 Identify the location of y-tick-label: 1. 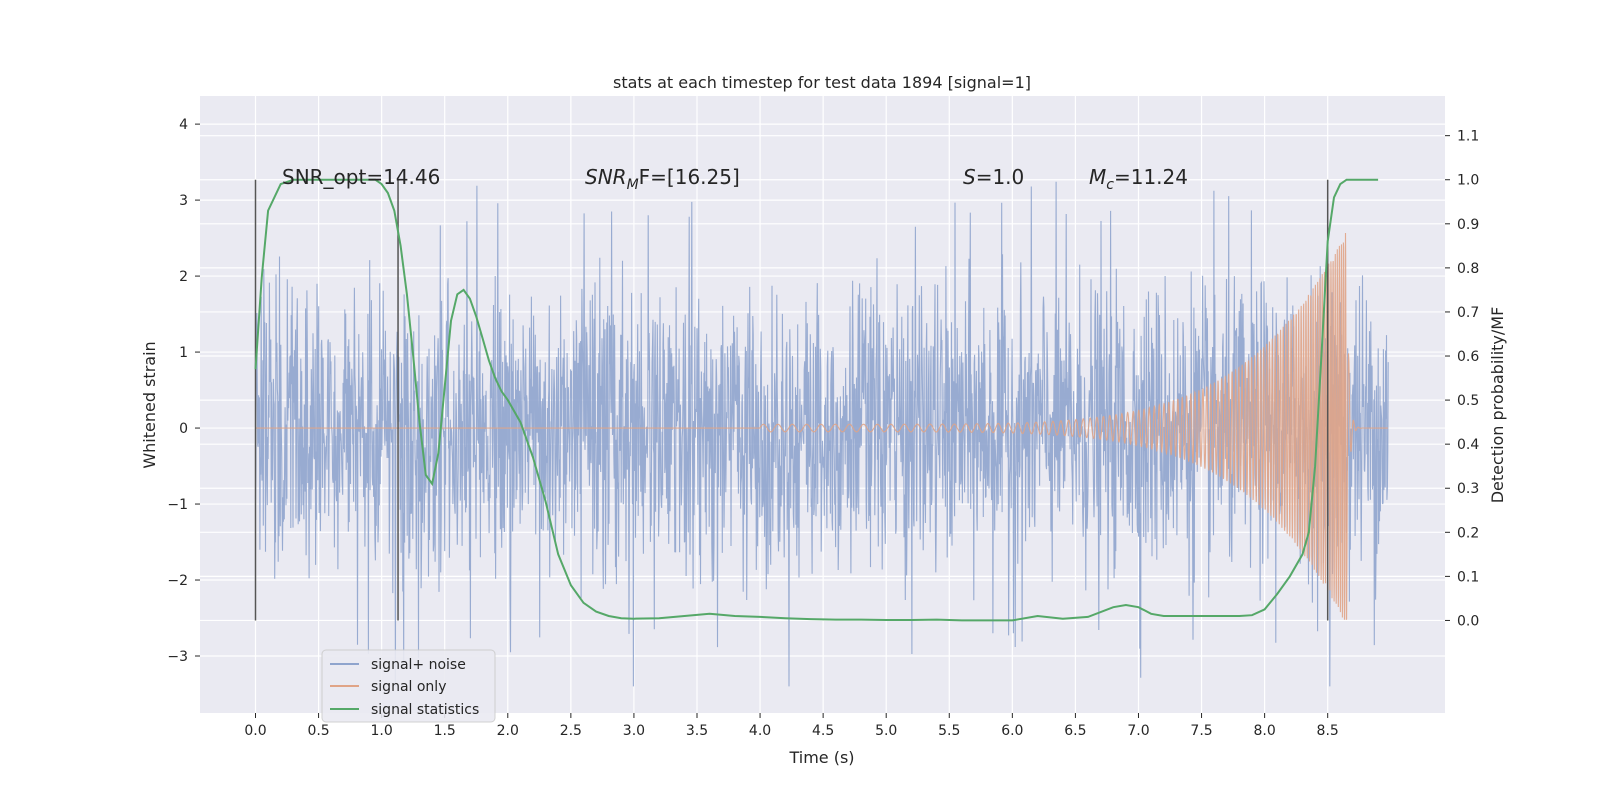
(183, 353).